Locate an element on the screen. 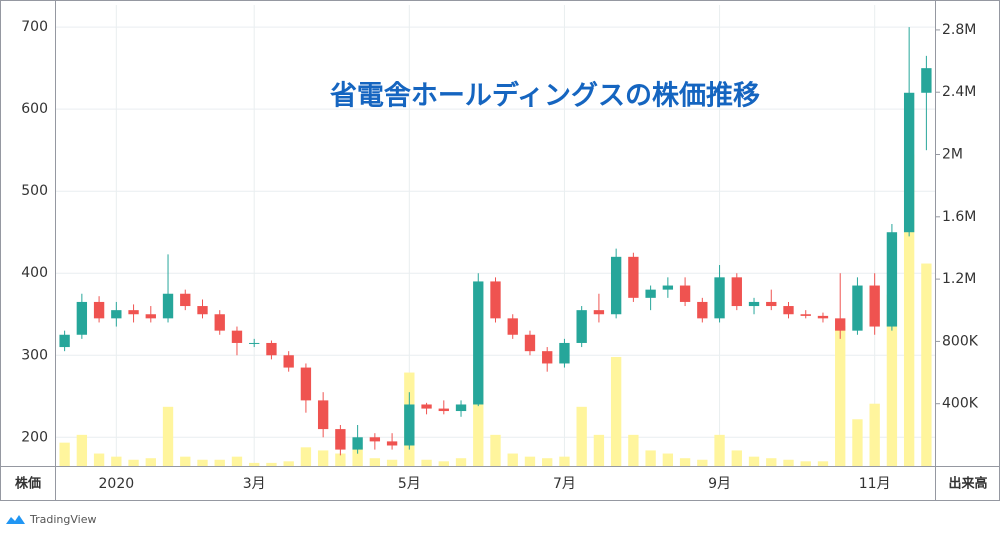 The width and height of the screenshot is (1000, 536). y-tick-label: 500 is located at coordinates (34, 191).